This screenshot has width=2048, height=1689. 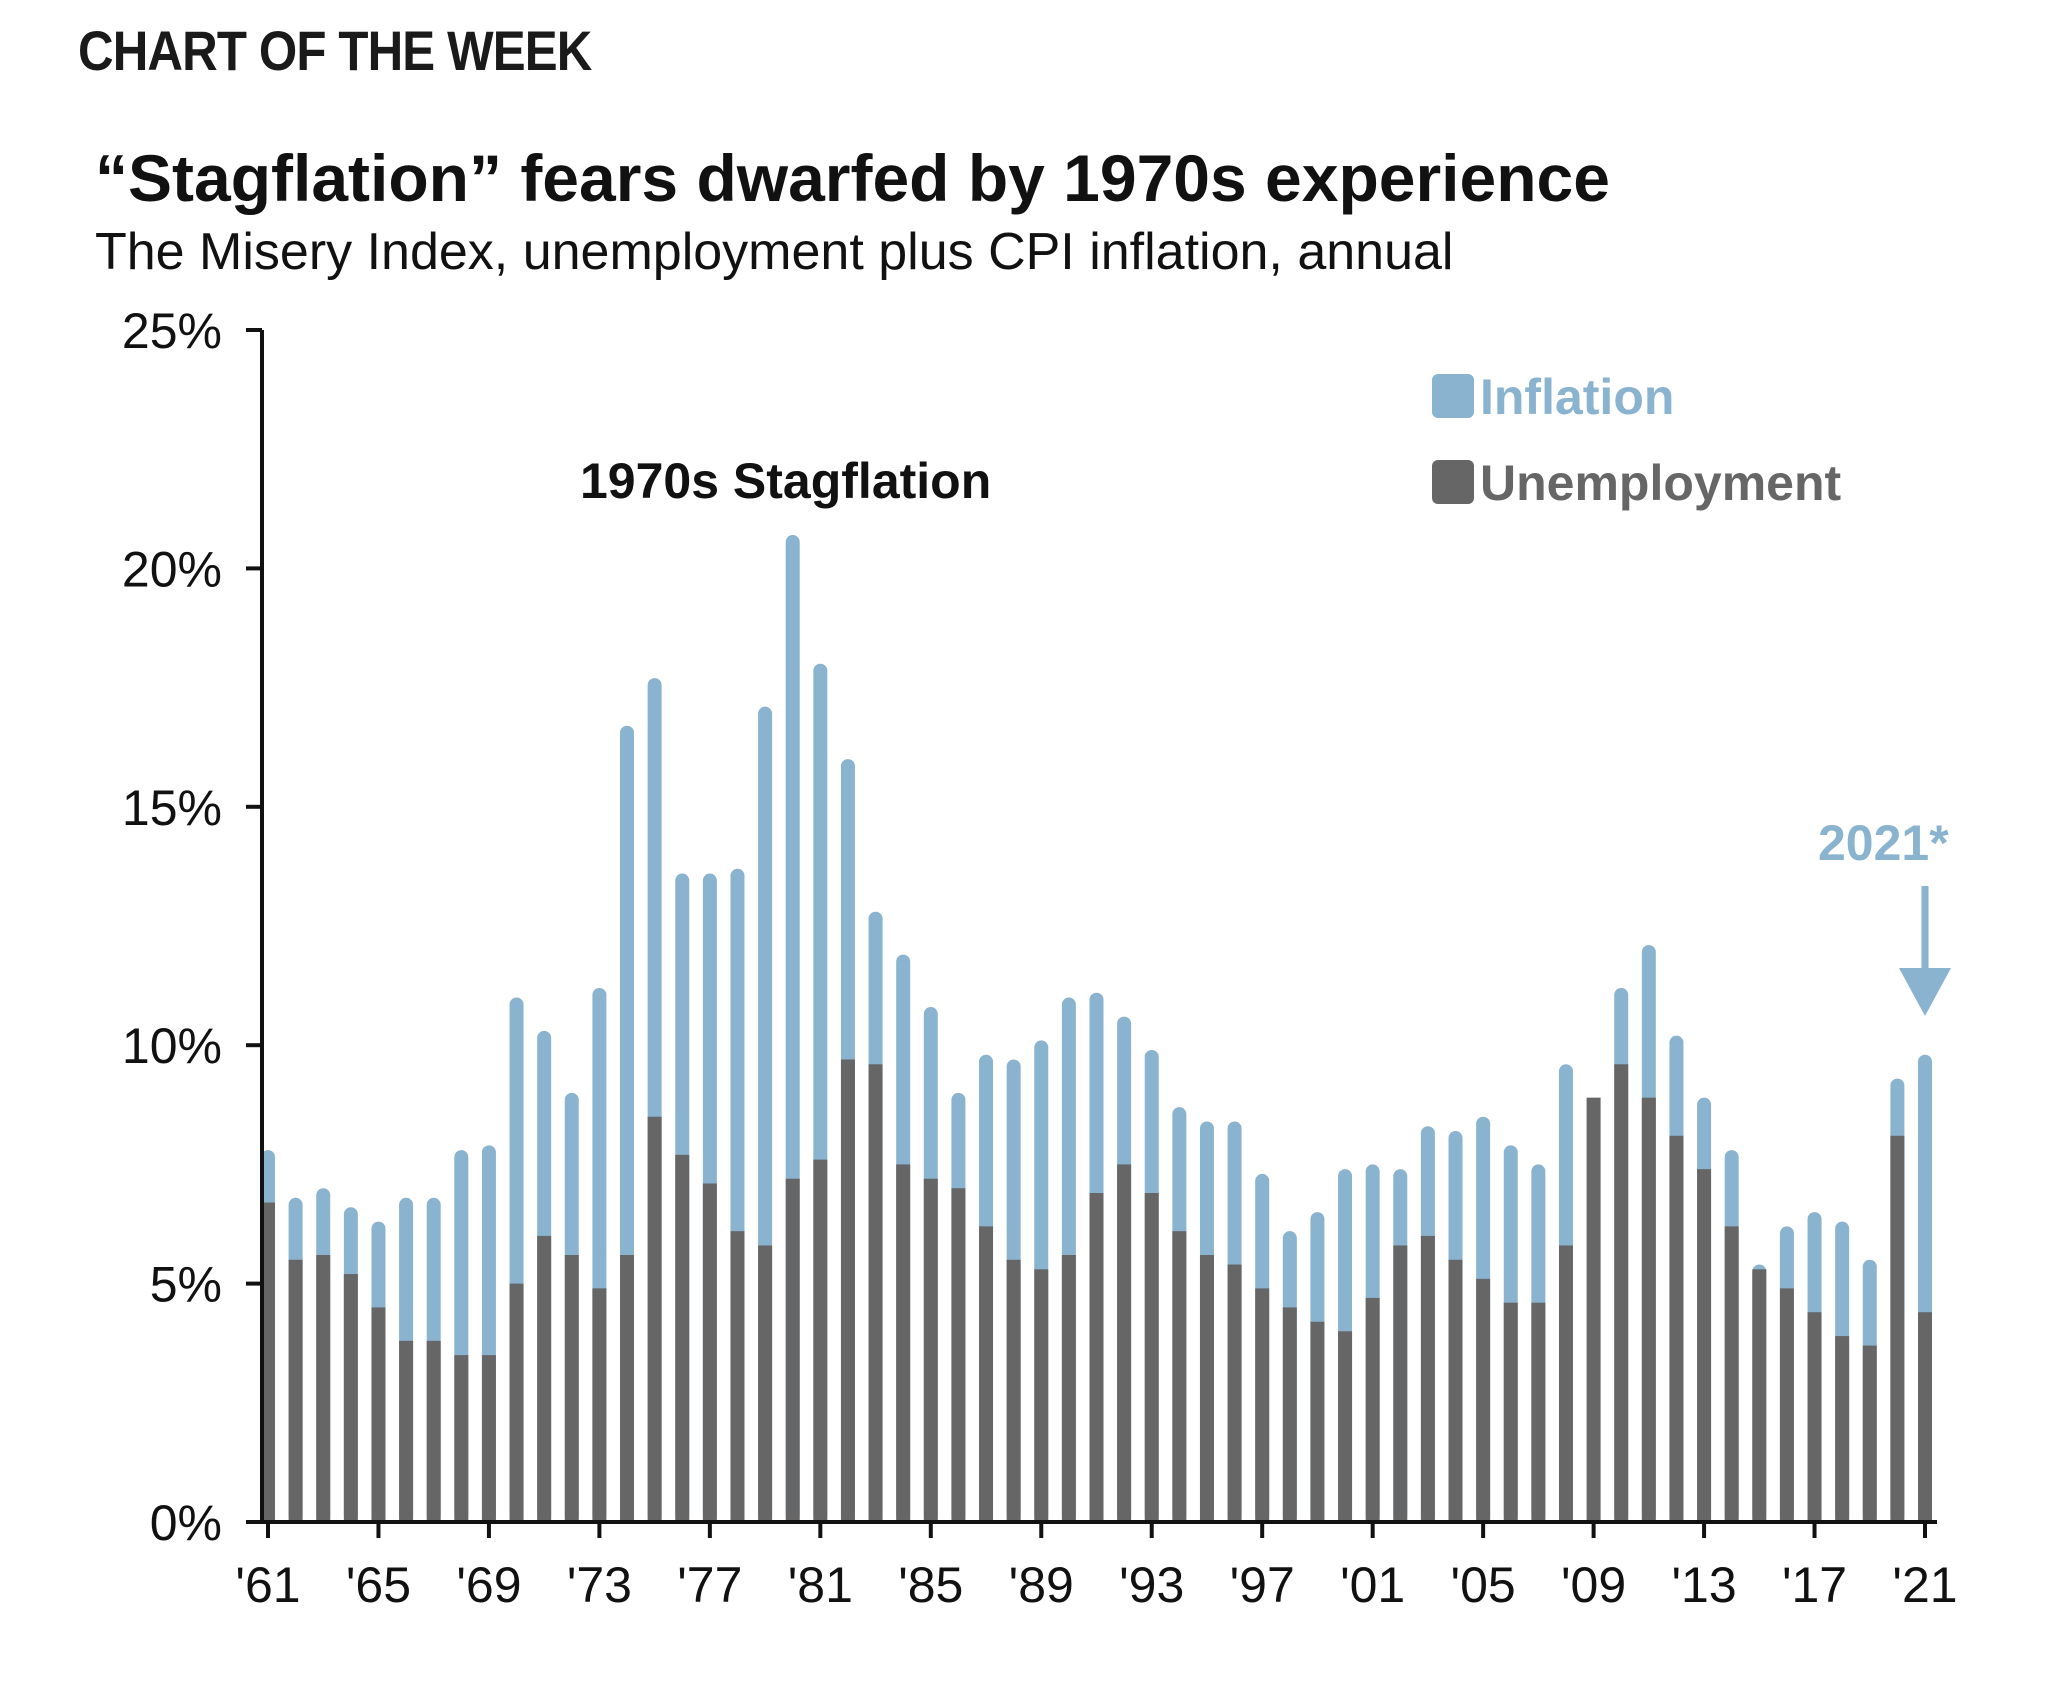 I want to click on bar-unemployment-1979, so click(x=765, y=1383).